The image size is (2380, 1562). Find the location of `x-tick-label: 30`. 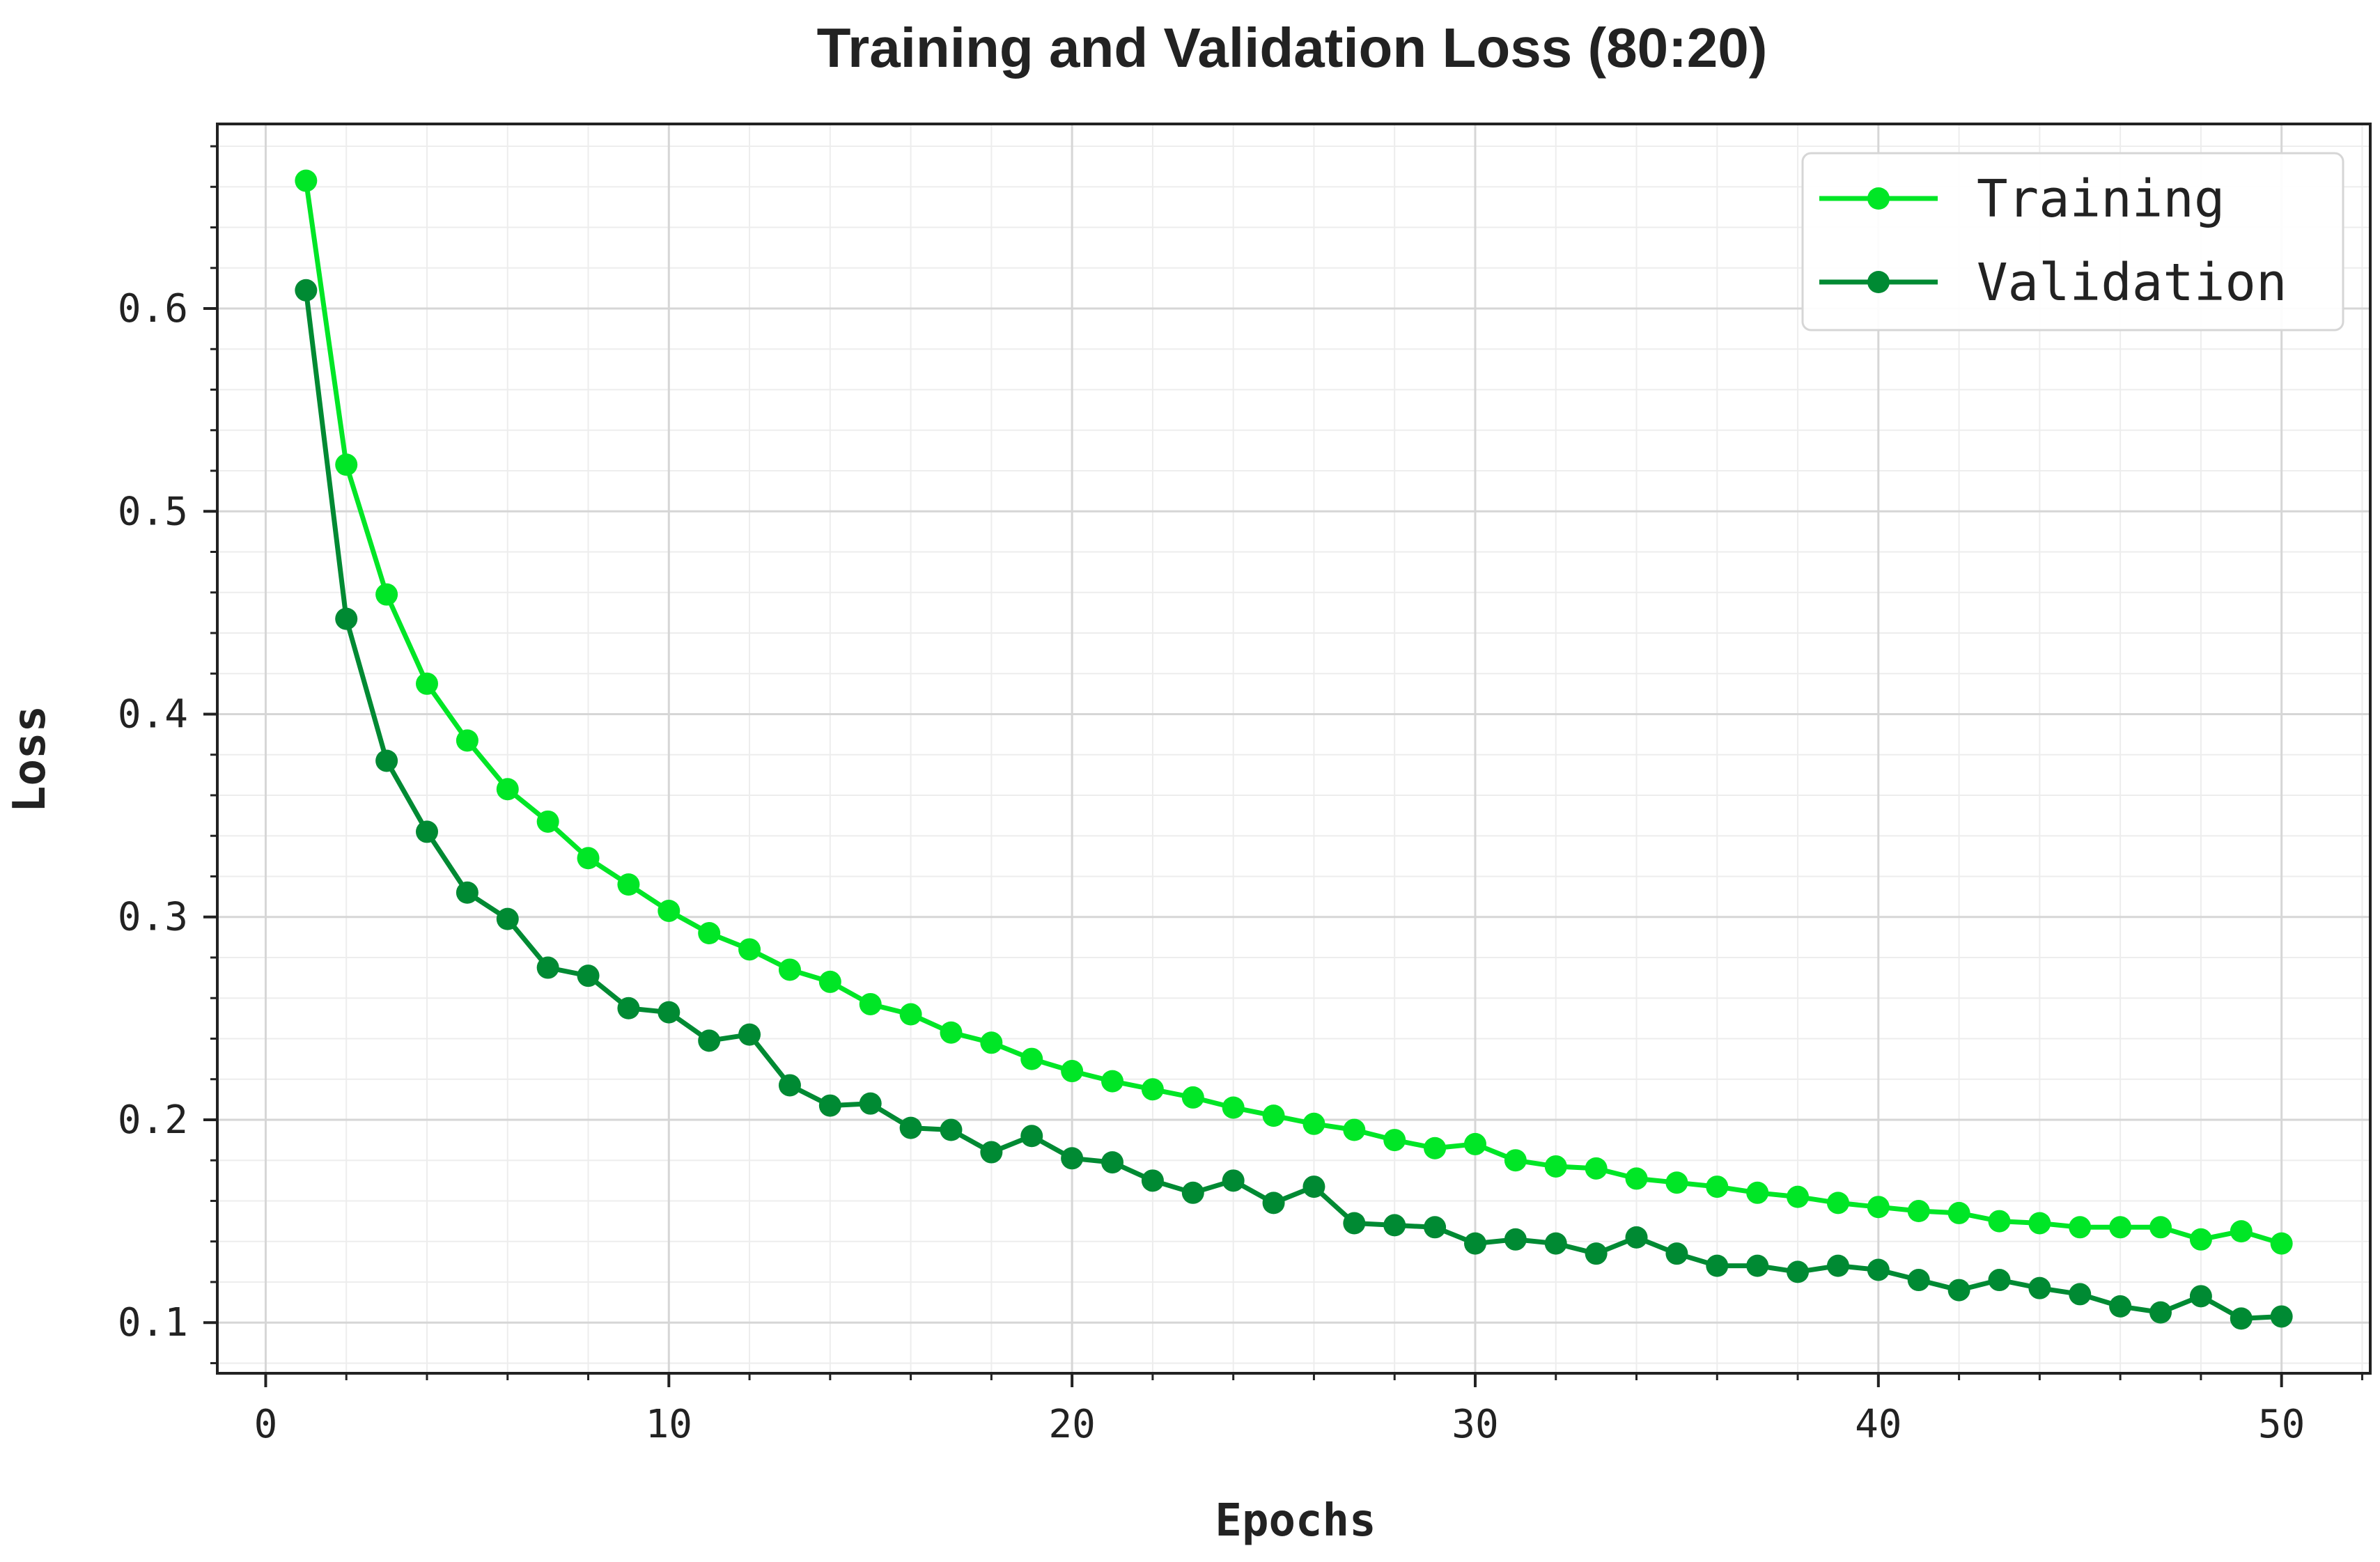

x-tick-label: 30 is located at coordinates (1475, 1424).